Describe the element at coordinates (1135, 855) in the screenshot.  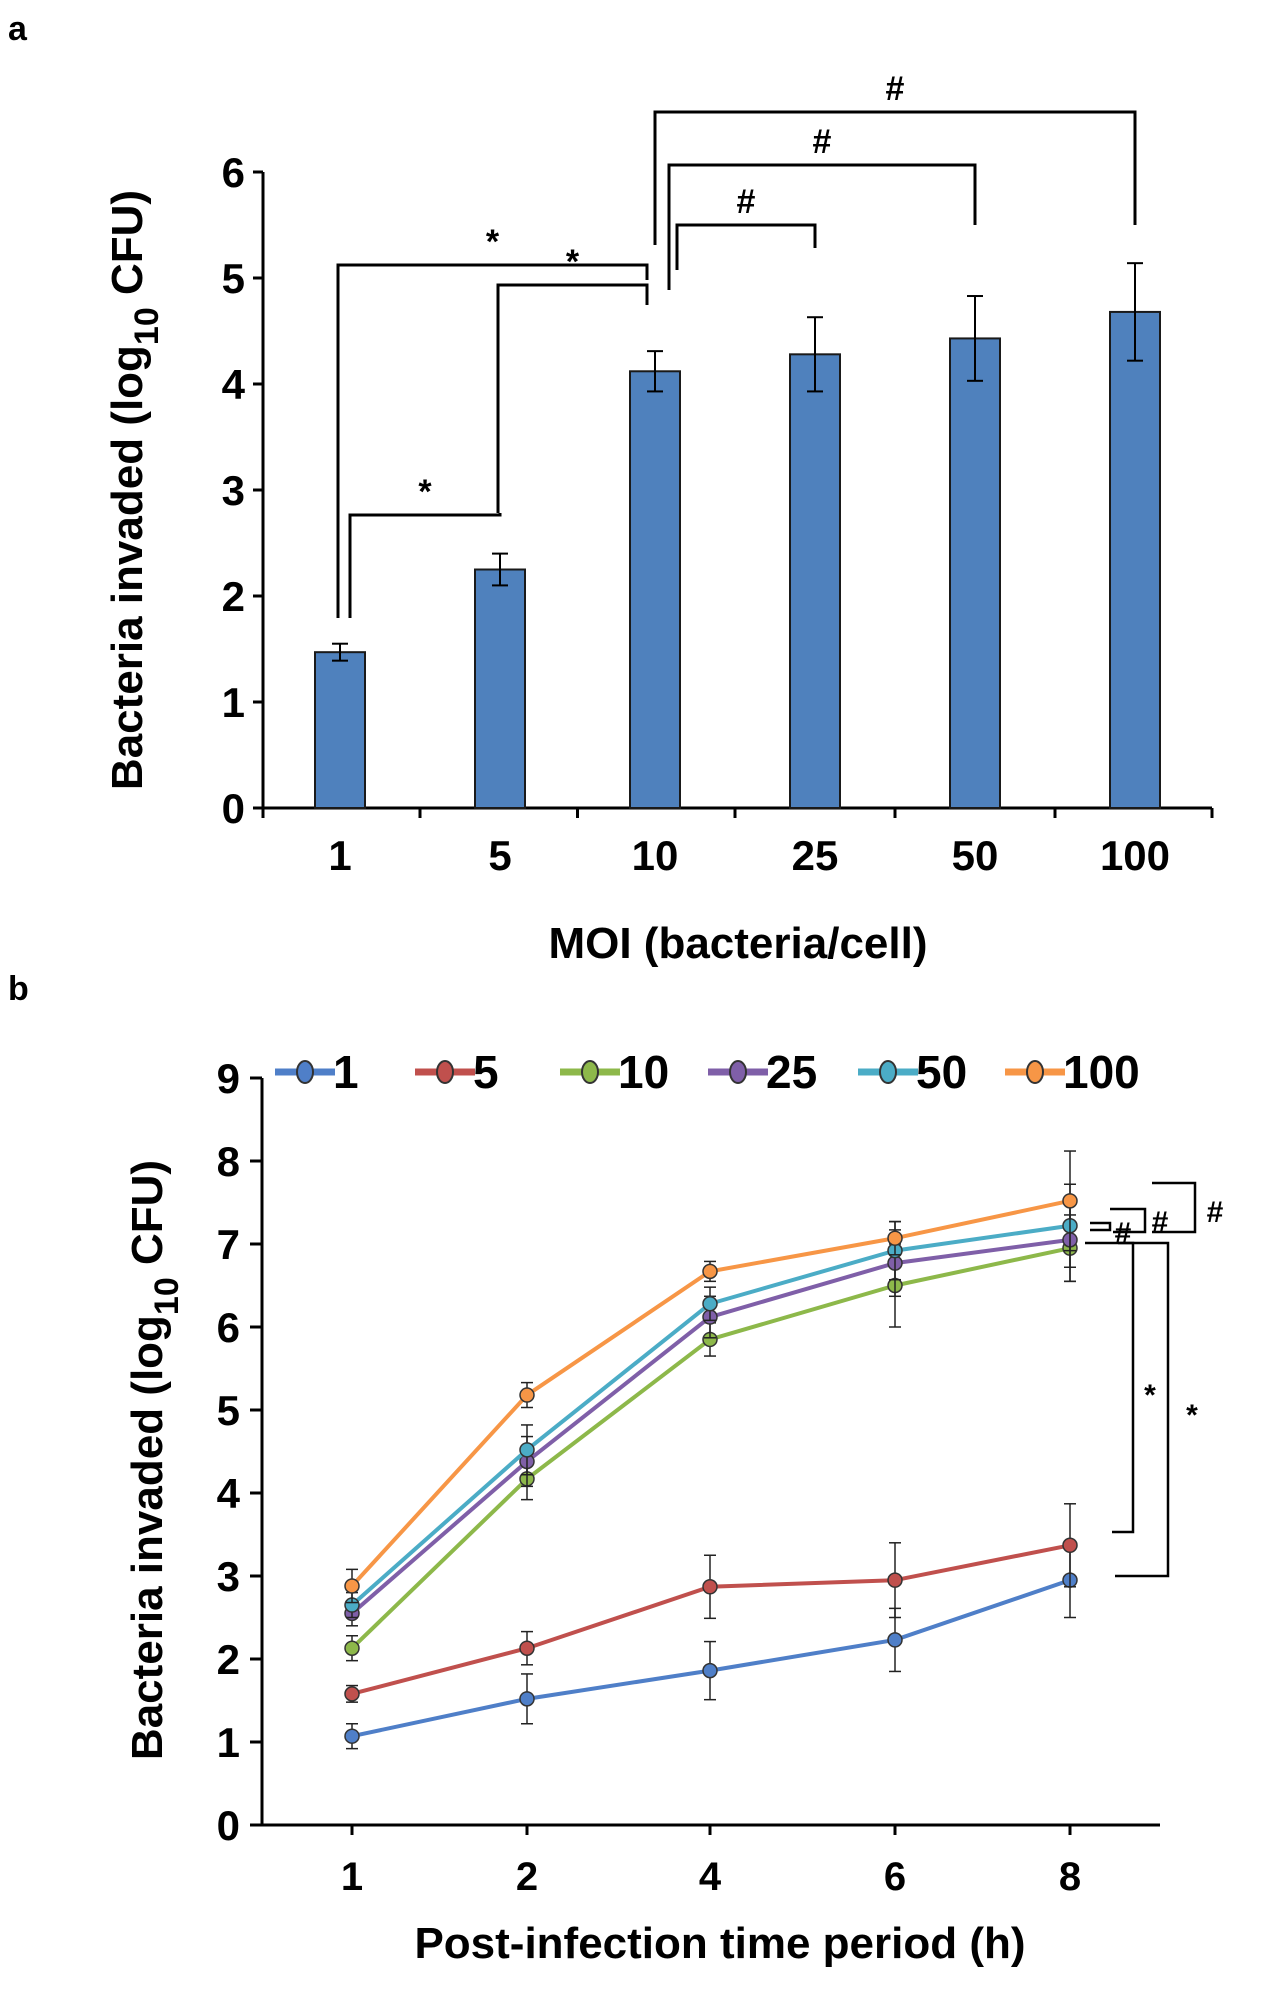
I see `x-tick-label: 100` at that location.